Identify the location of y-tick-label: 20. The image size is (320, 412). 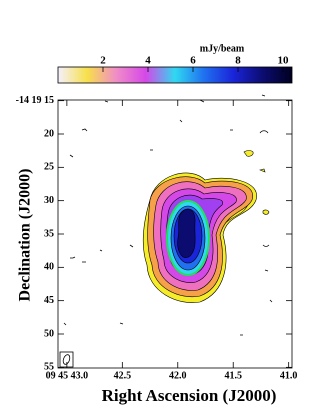
(49, 133).